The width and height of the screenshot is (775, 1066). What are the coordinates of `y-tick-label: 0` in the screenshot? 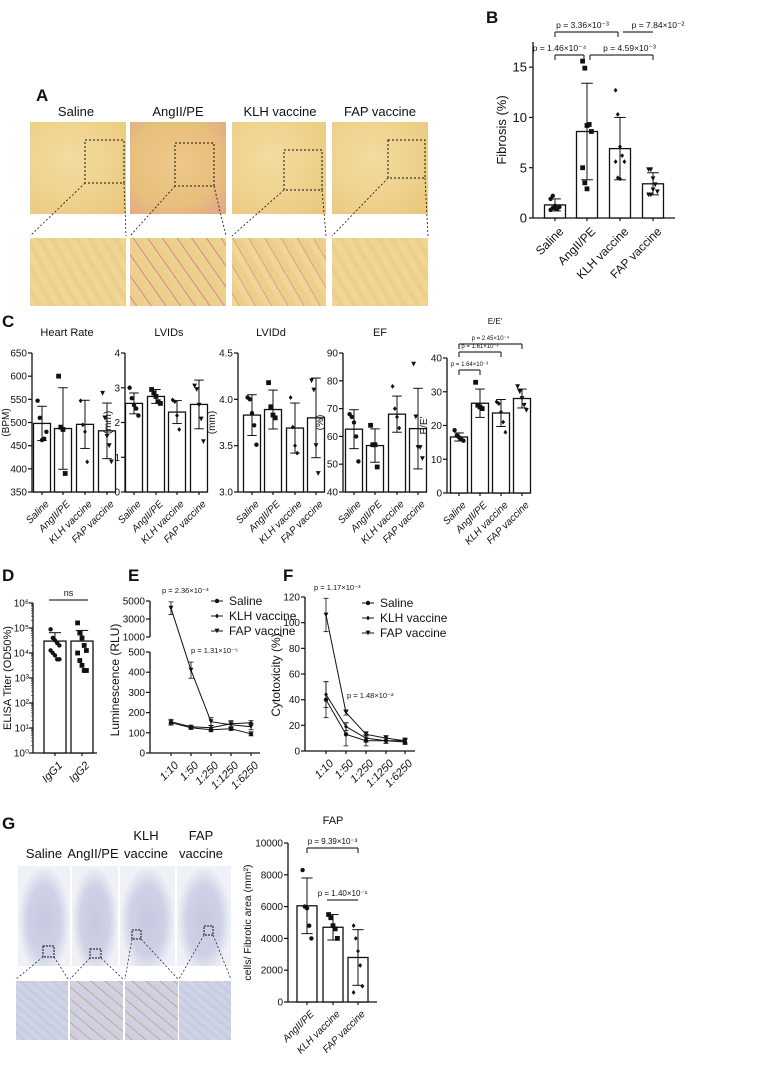 It's located at (439, 494).